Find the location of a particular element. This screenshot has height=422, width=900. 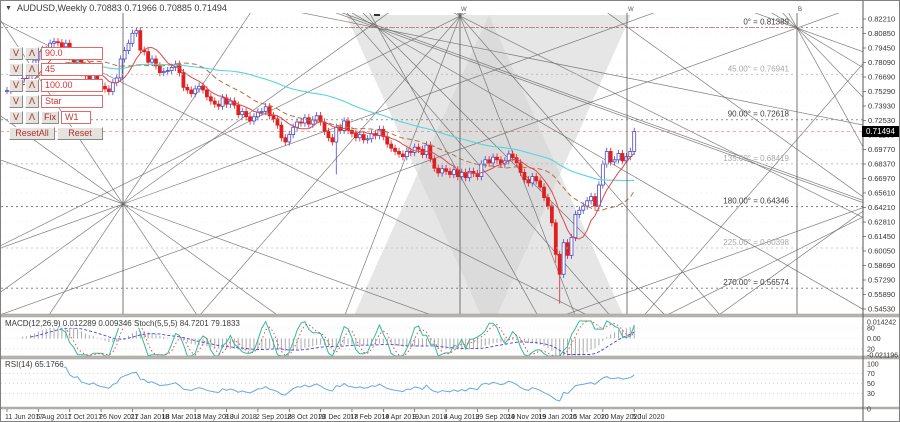

mode-decrease-button: V is located at coordinates (16, 101).